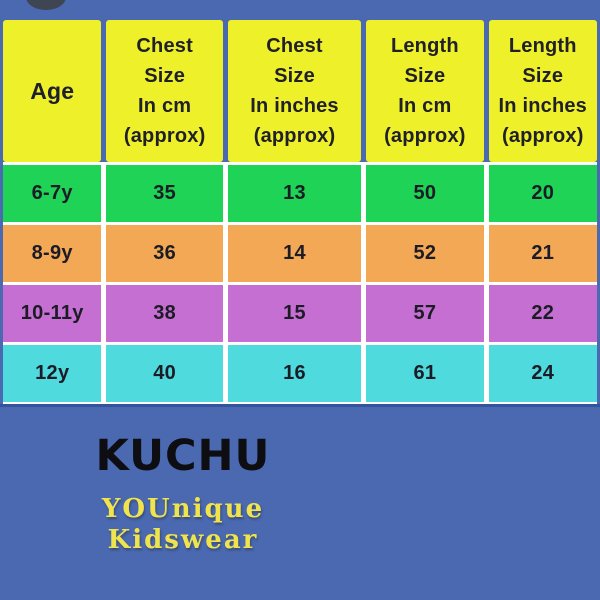 The width and height of the screenshot is (600, 600). Describe the element at coordinates (294, 91) in the screenshot. I see `header-cell-chest-inches: Chest Size In inches (approx)` at that location.